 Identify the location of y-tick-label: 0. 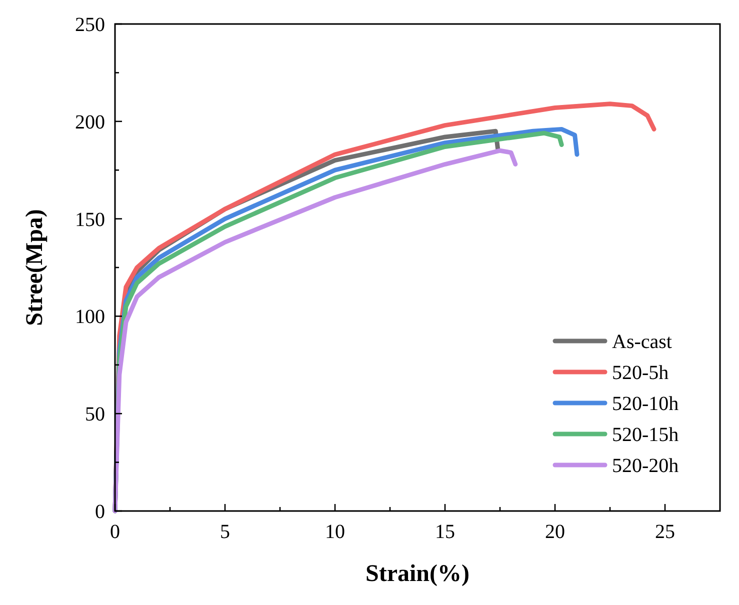
(100, 512).